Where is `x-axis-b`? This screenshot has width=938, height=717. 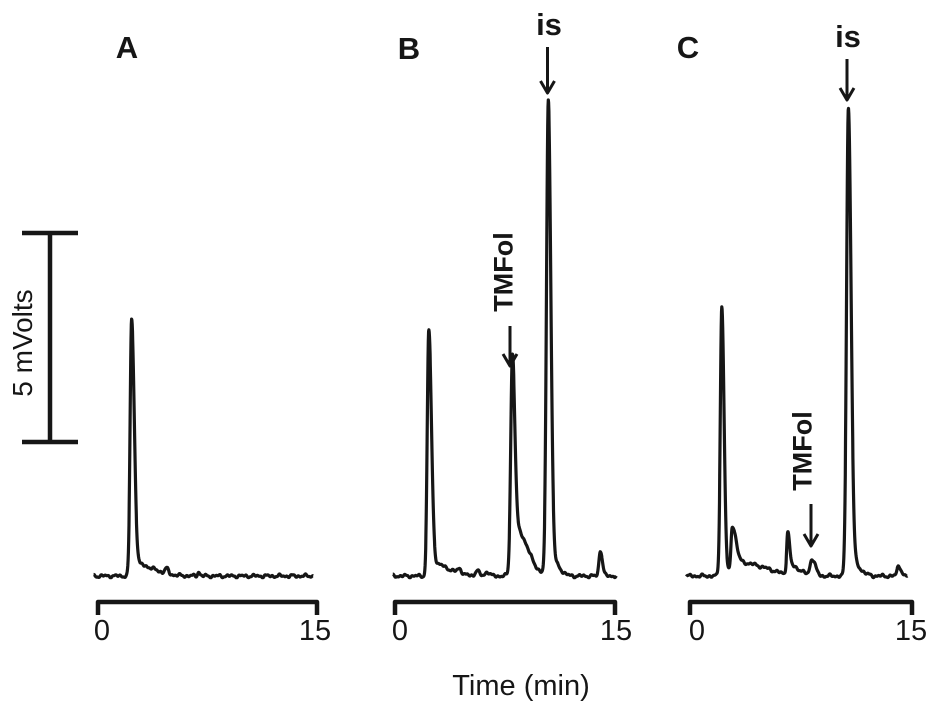
x-axis-b is located at coordinates (505, 607).